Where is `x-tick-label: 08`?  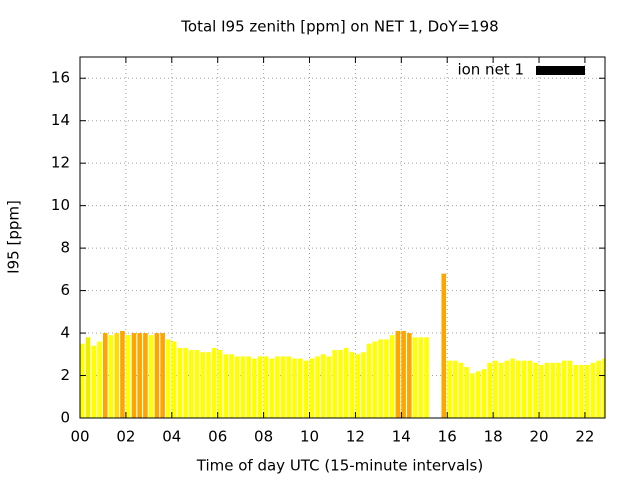
x-tick-label: 08 is located at coordinates (263, 437).